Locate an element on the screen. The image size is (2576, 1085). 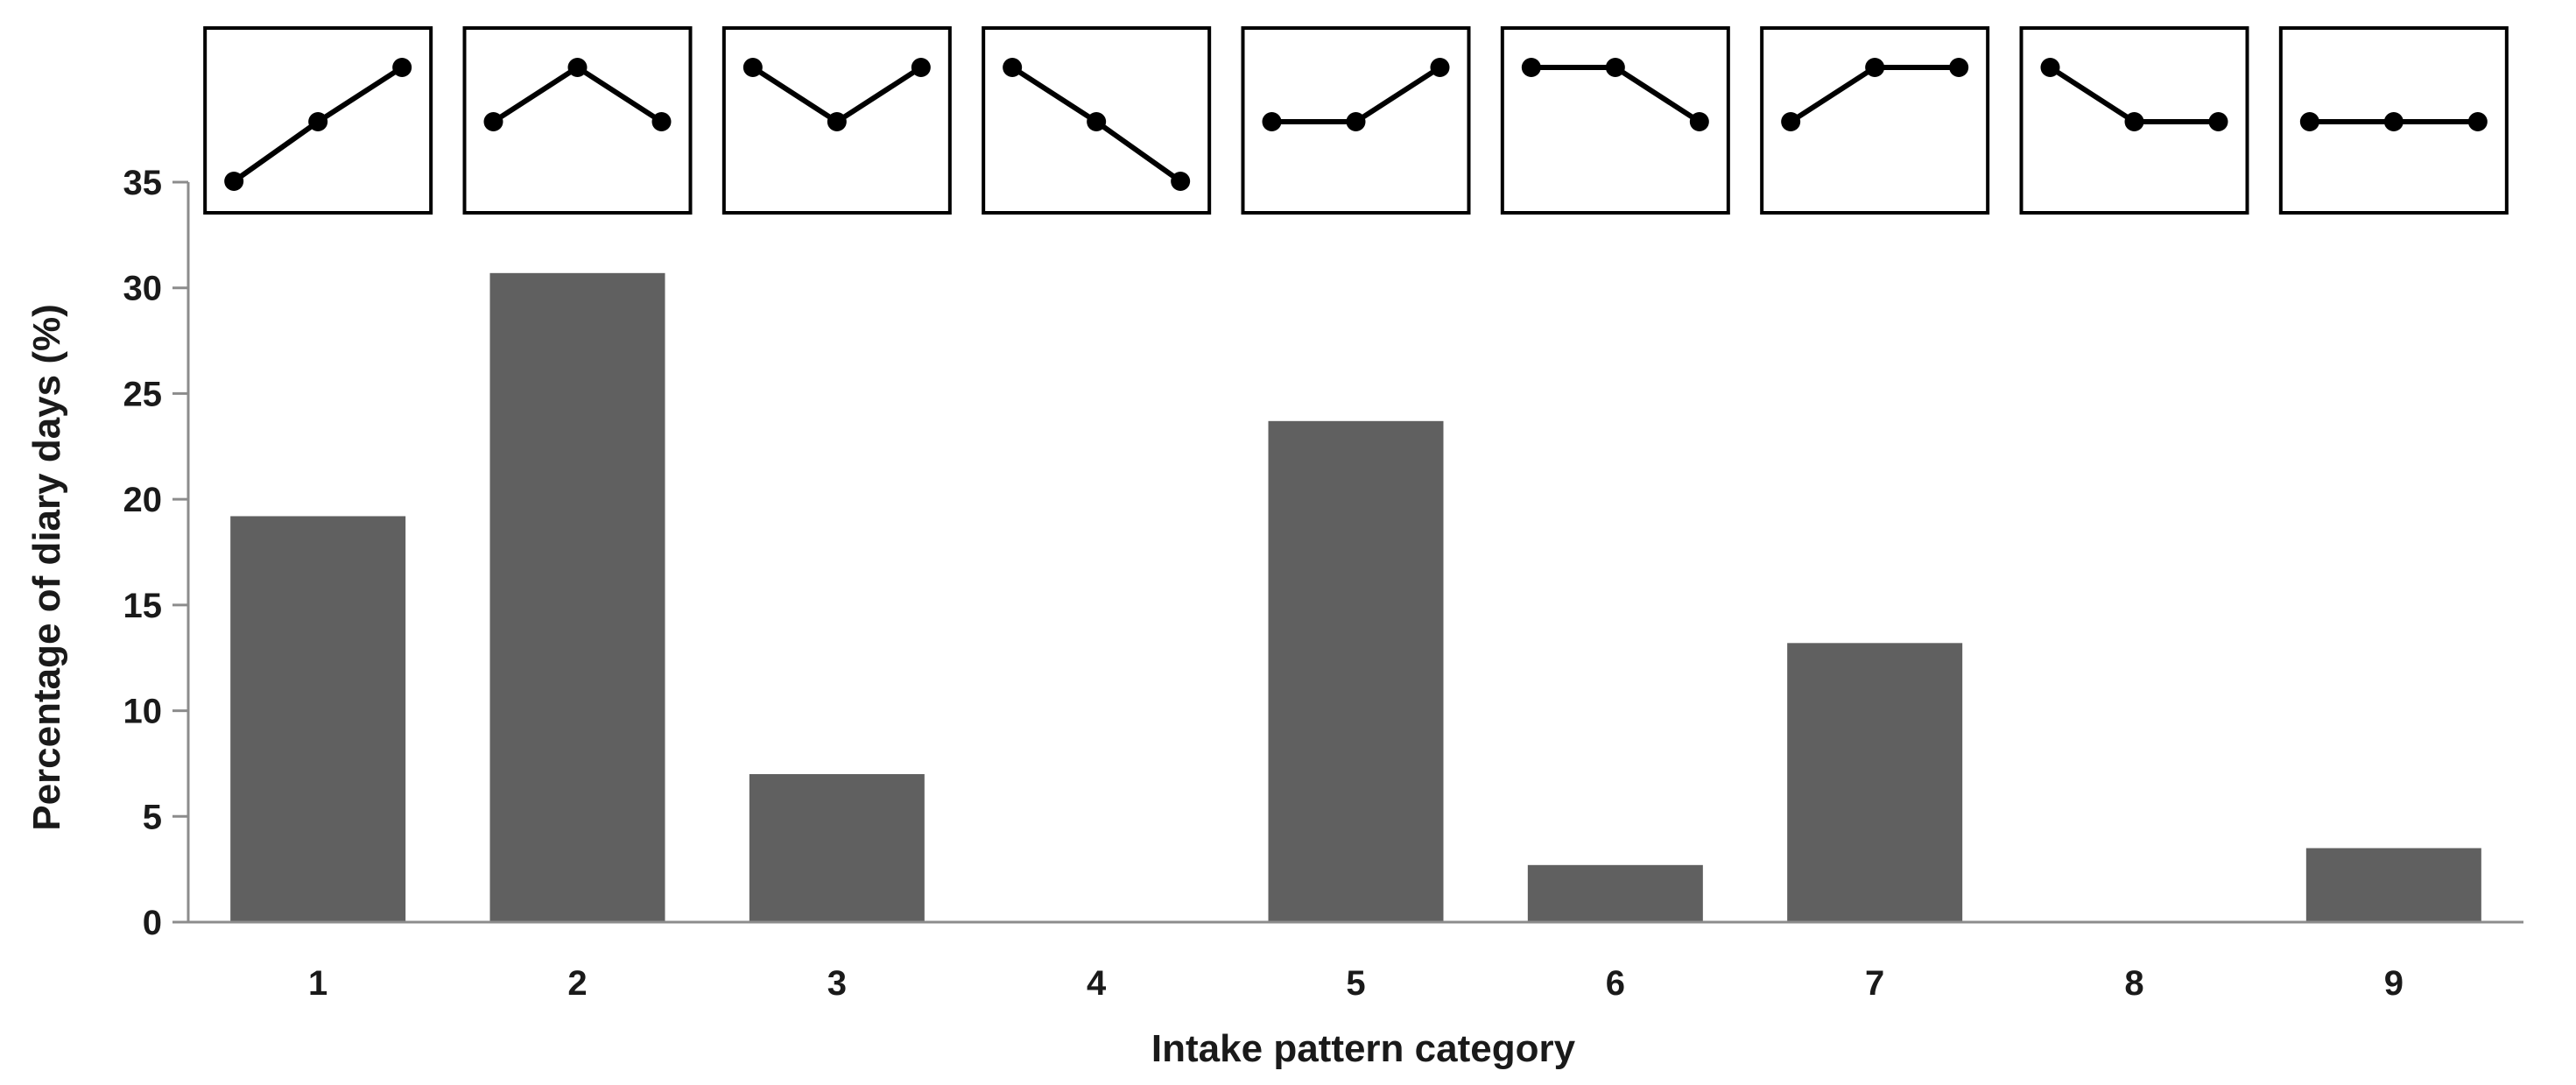
y-tick-label: 20 is located at coordinates (143, 500).